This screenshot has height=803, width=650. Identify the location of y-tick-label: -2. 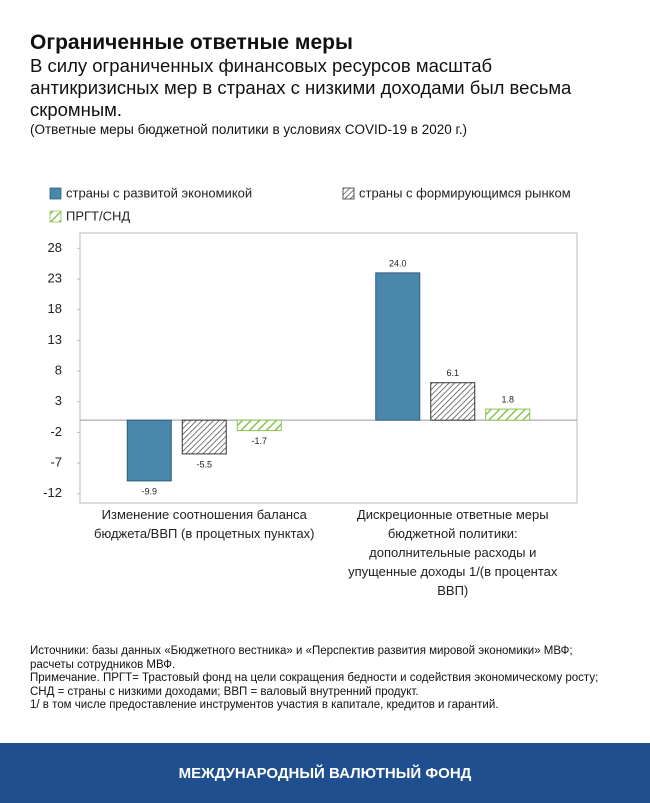
(56, 431).